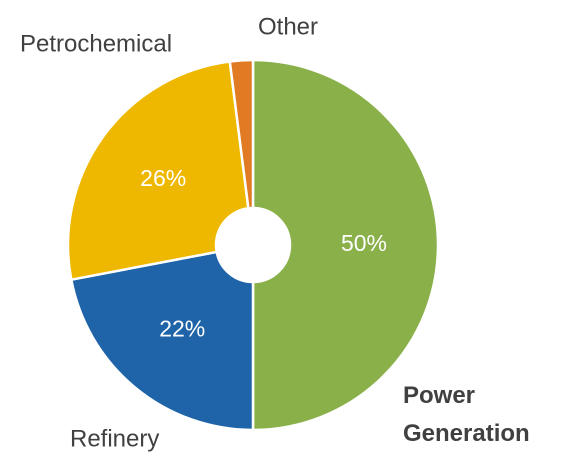 The width and height of the screenshot is (575, 461). What do you see at coordinates (96, 43) in the screenshot?
I see `category-label: Petrochemical` at bounding box center [96, 43].